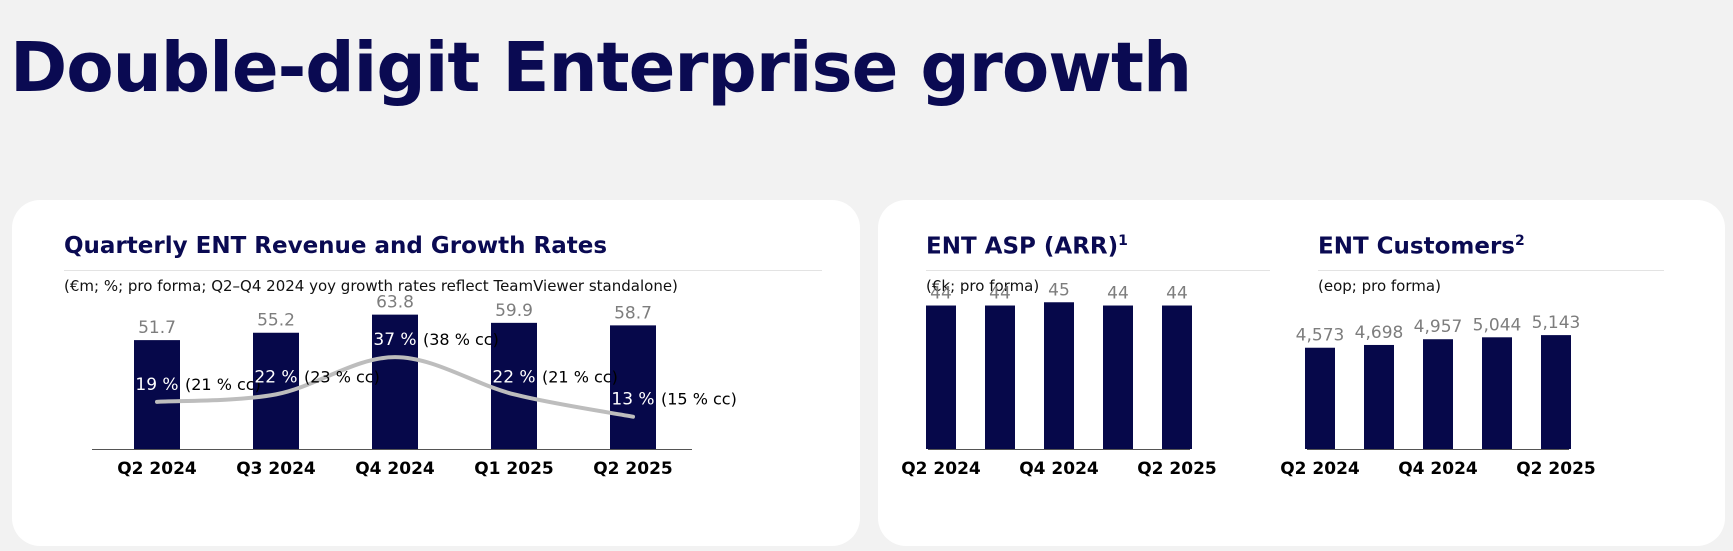  I want to click on revenue-value-label: 55.2, so click(276, 321).